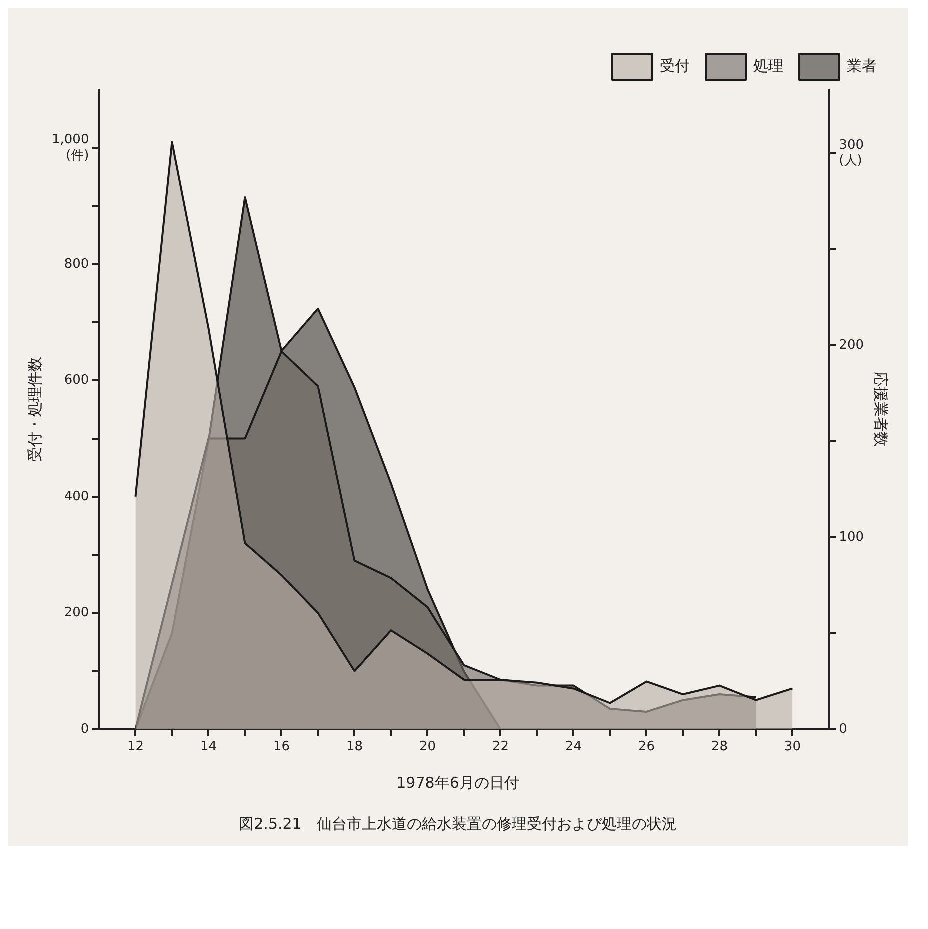 The width and height of the screenshot is (928, 929). Describe the element at coordinates (77, 380) in the screenshot. I see `y-tick-label: 600` at that location.